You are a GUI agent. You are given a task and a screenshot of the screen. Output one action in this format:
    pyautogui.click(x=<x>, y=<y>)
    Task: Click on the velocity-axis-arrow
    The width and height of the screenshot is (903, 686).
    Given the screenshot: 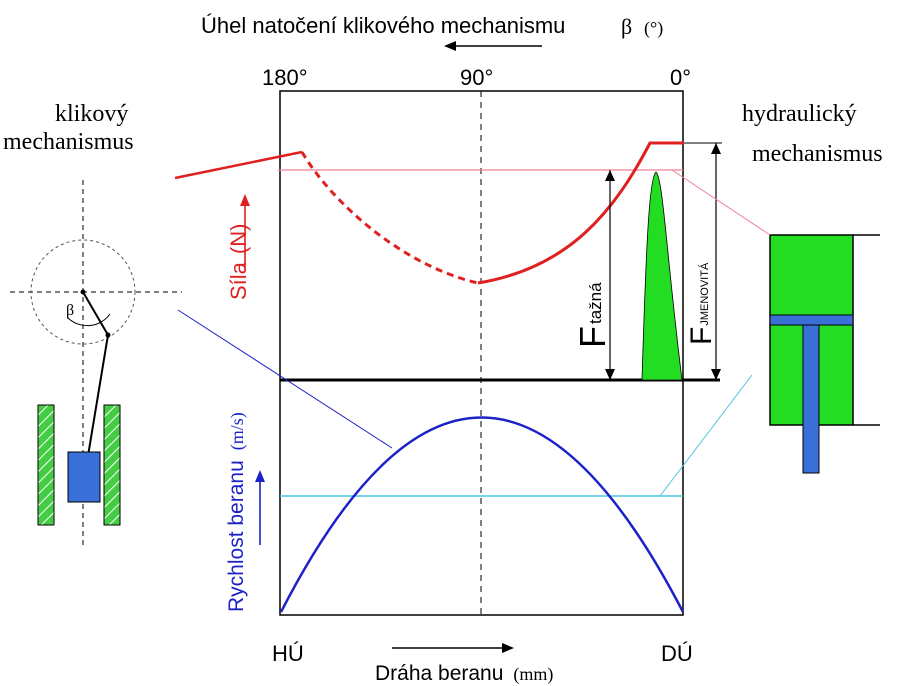 What is the action you would take?
    pyautogui.click(x=260, y=507)
    